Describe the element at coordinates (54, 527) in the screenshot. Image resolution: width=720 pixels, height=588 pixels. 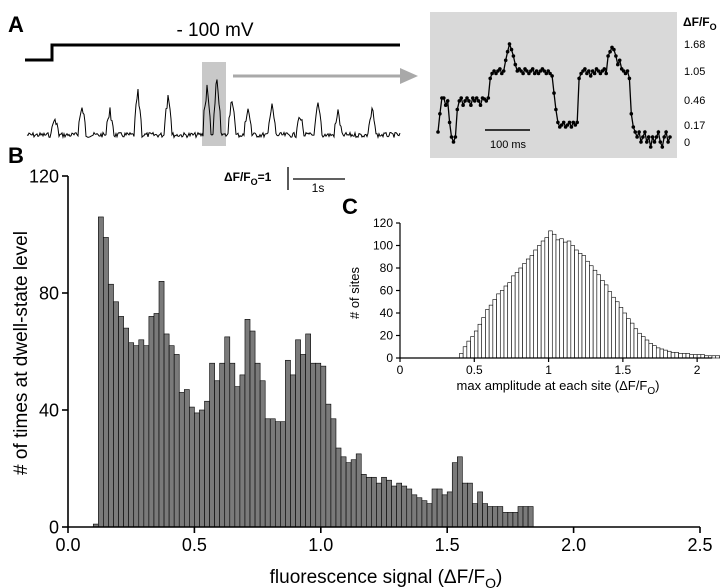
I see `histogram-b-y-tick-label: 0` at that location.